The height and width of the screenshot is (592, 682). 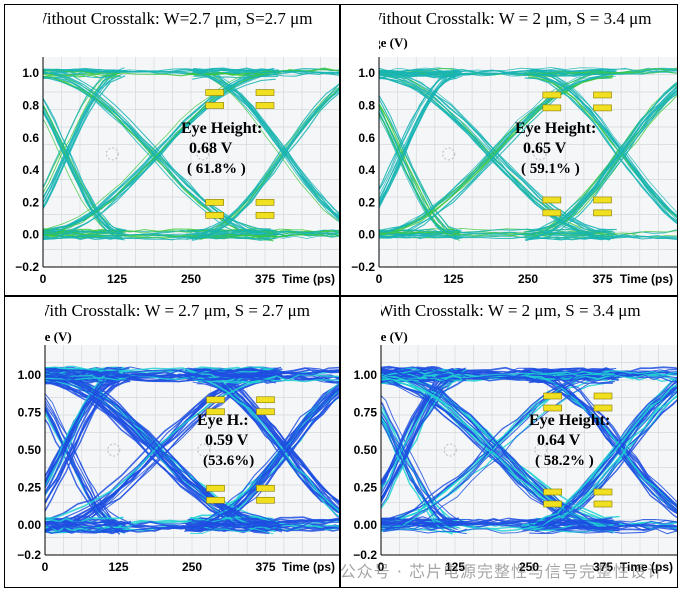 What do you see at coordinates (366, 202) in the screenshot?
I see `y-tick-label: 0.2` at bounding box center [366, 202].